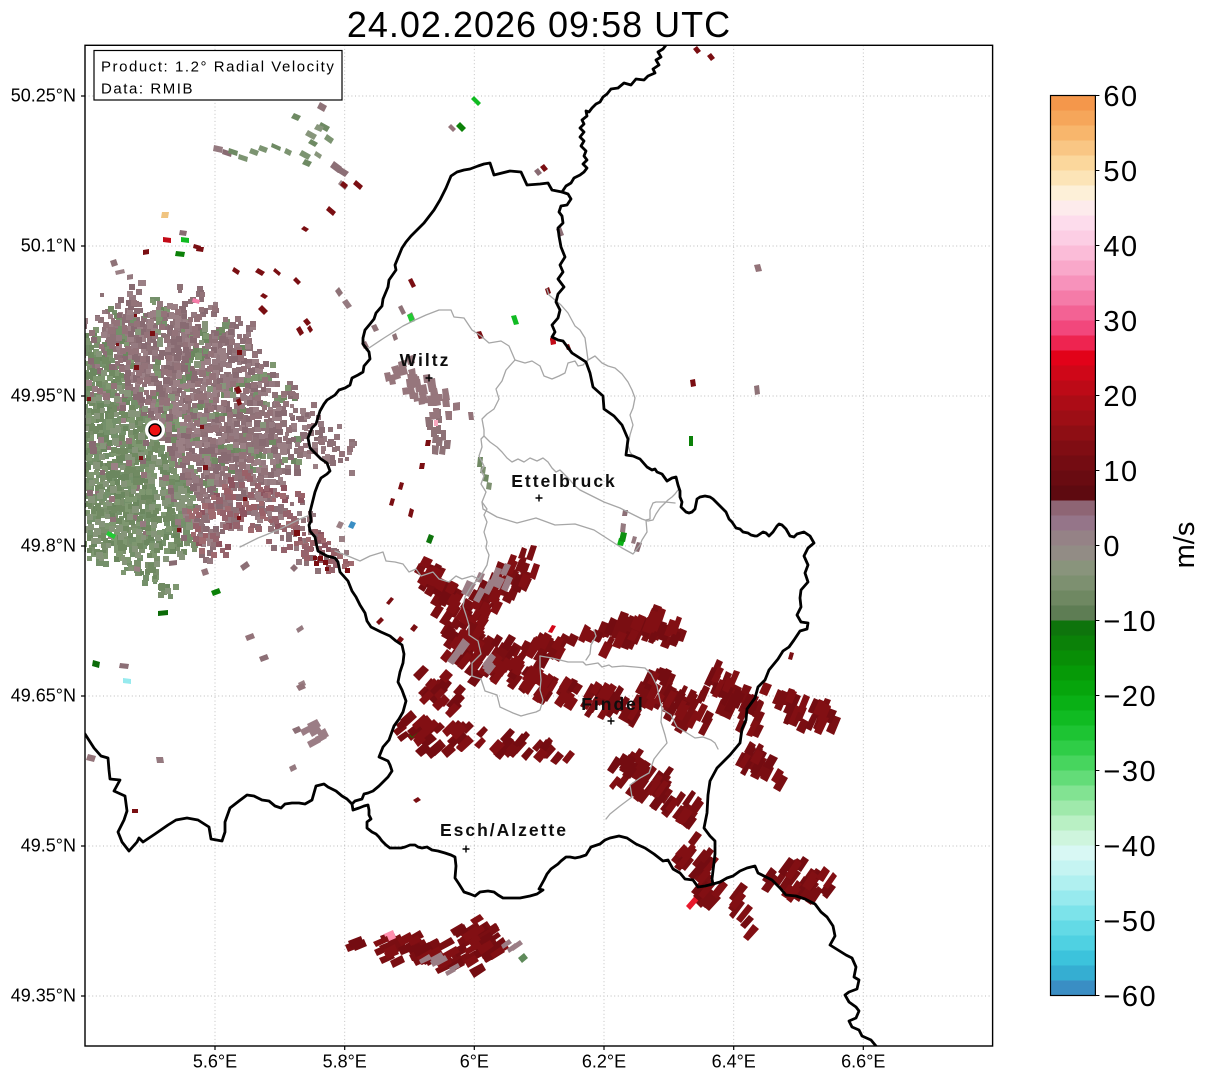  Describe the element at coordinates (1120, 97) in the screenshot. I see `svg-text: 60` at that location.